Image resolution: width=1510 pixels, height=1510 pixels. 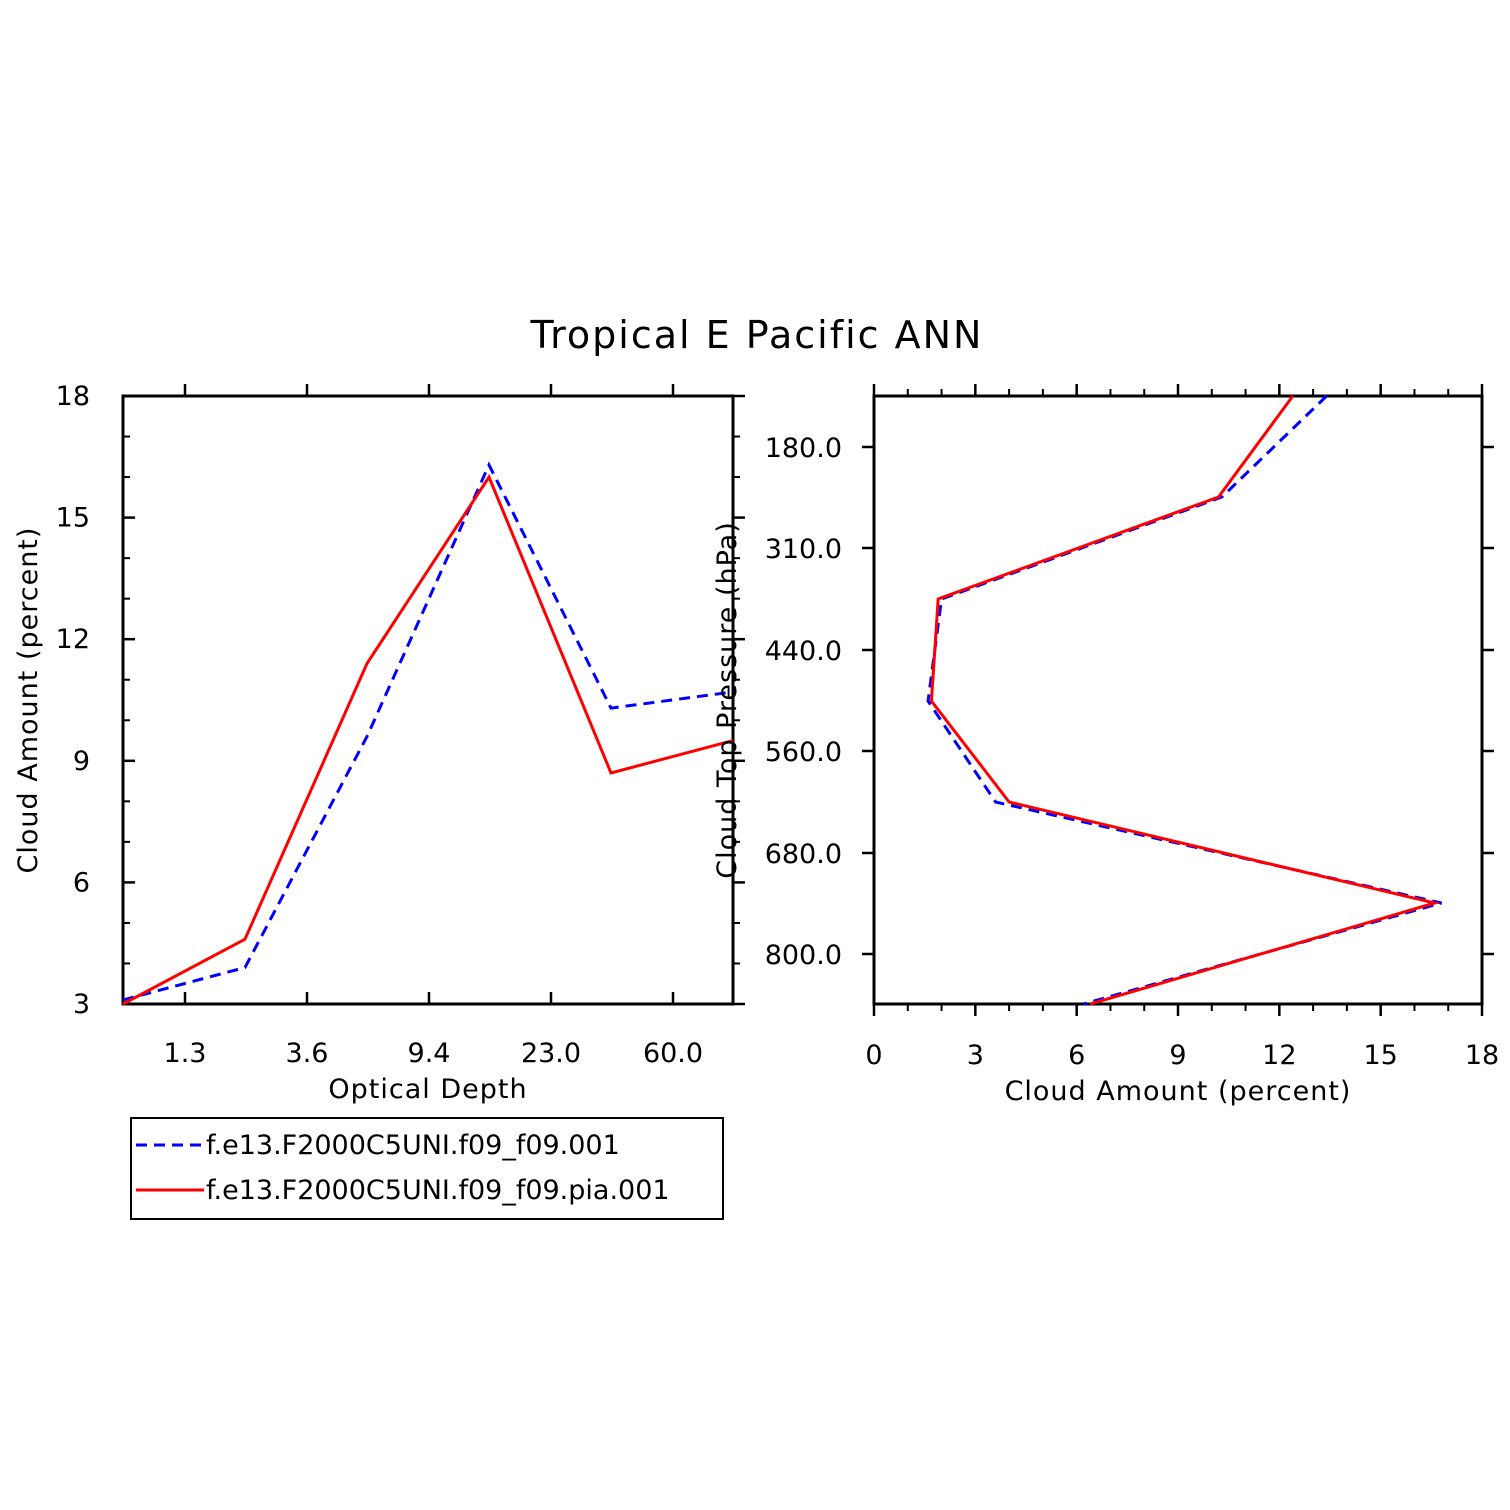 What do you see at coordinates (803, 752) in the screenshot?
I see `right-y-tick-label: 560.0` at bounding box center [803, 752].